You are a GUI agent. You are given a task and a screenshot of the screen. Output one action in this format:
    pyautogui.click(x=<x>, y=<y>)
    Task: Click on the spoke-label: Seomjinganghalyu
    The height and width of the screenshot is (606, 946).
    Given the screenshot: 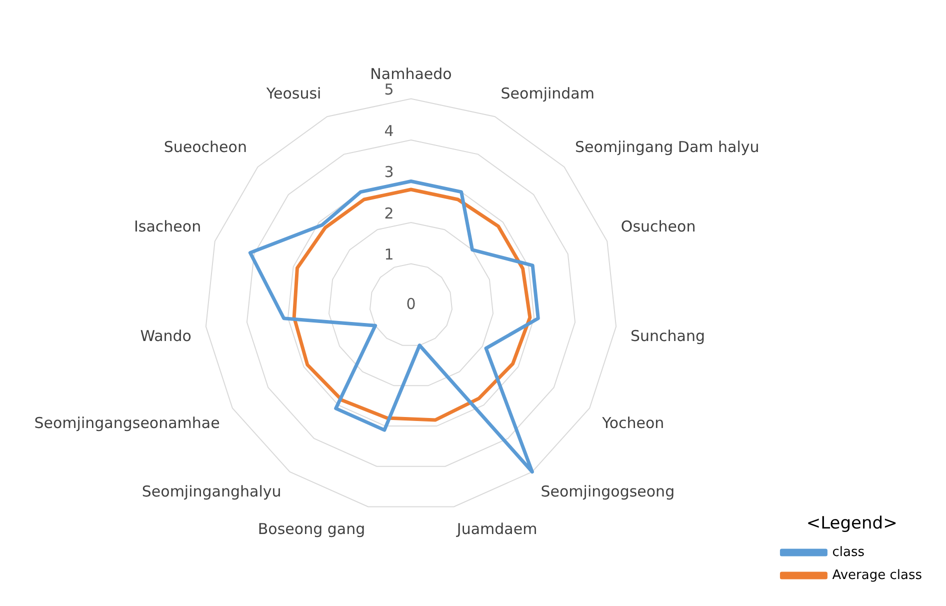 What is the action you would take?
    pyautogui.click(x=212, y=491)
    